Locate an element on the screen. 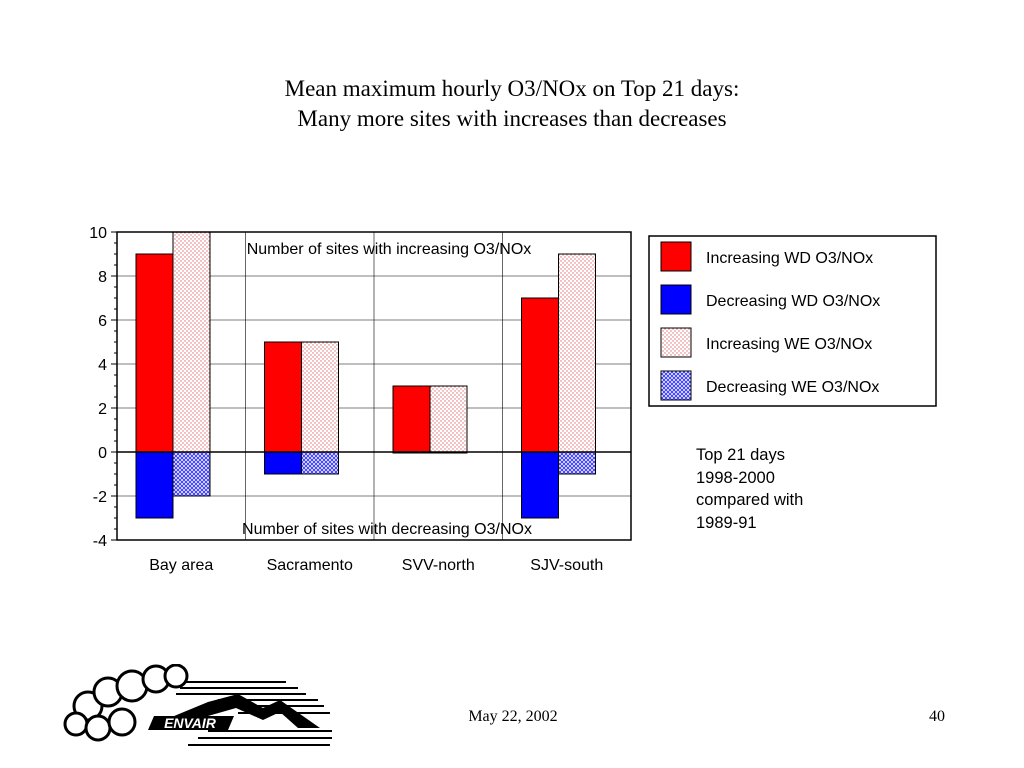  side-note-line: compared with is located at coordinates (750, 500).